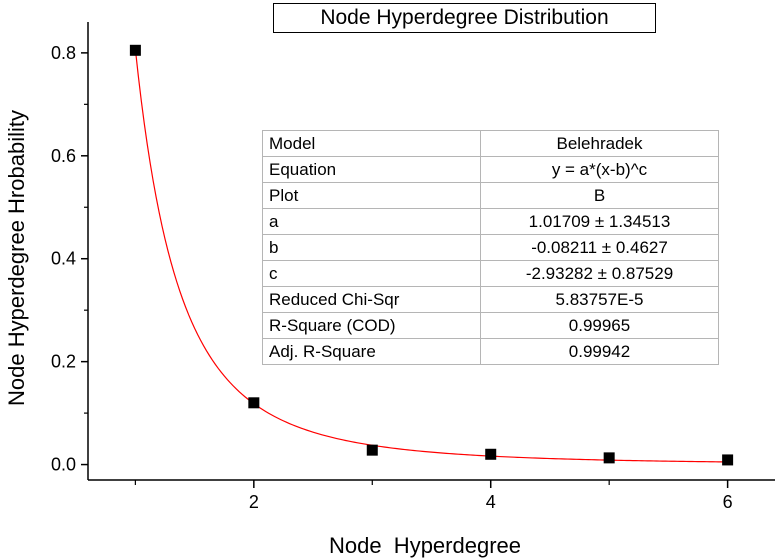 This screenshot has height=559, width=775. I want to click on y-tick-label: 0.2, so click(63, 362).